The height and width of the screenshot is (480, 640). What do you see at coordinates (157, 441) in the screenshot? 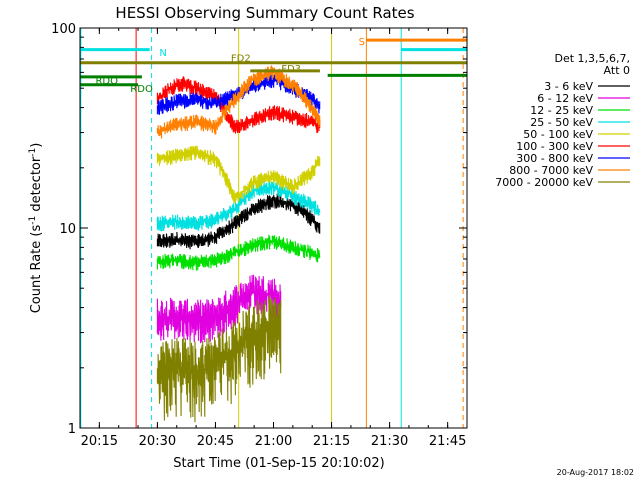
I see `x-tick-label: 20:30` at bounding box center [157, 441].